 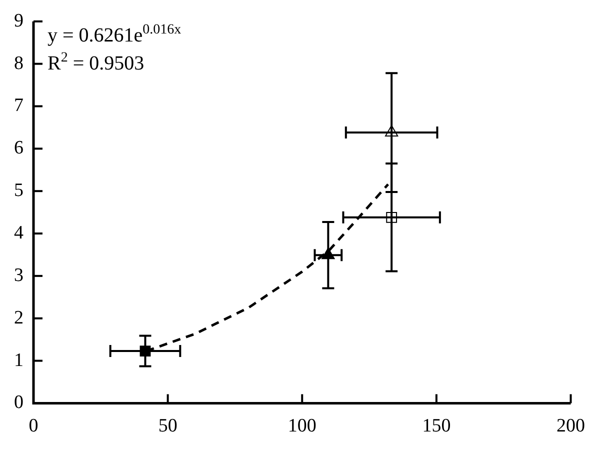 What do you see at coordinates (19, 63) in the screenshot?
I see `y-tick-label: 8` at bounding box center [19, 63].